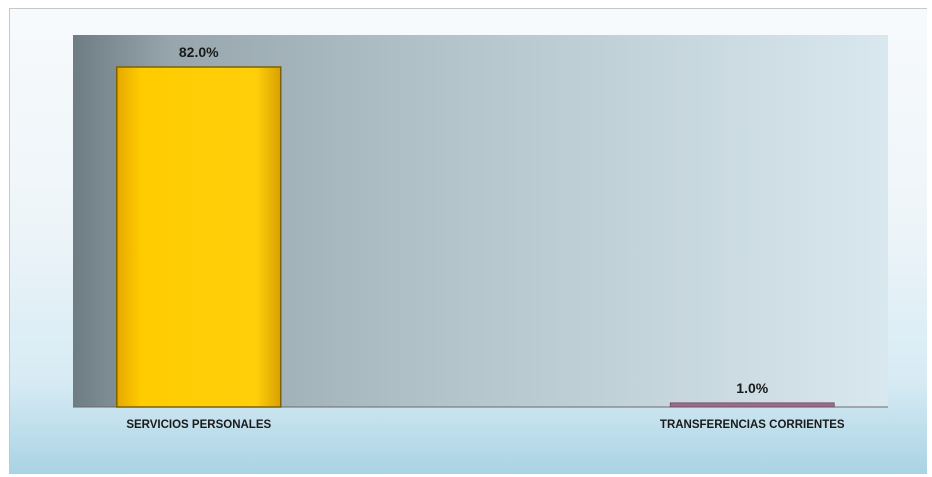 Image resolution: width=932 pixels, height=477 pixels. What do you see at coordinates (752, 425) in the screenshot?
I see `category-label-1: TRANSFERENCIAS CORRIENTES` at bounding box center [752, 425].